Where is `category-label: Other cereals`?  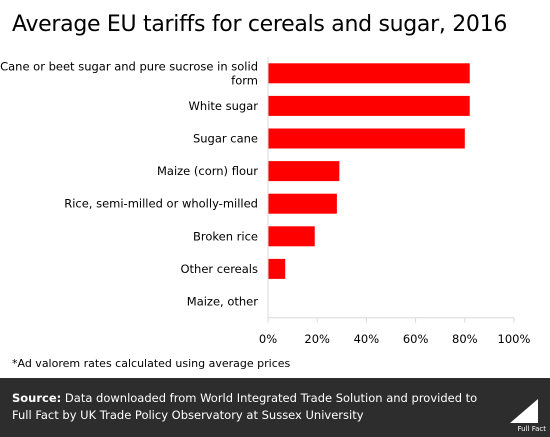
category-label: Other cereals is located at coordinates (220, 269).